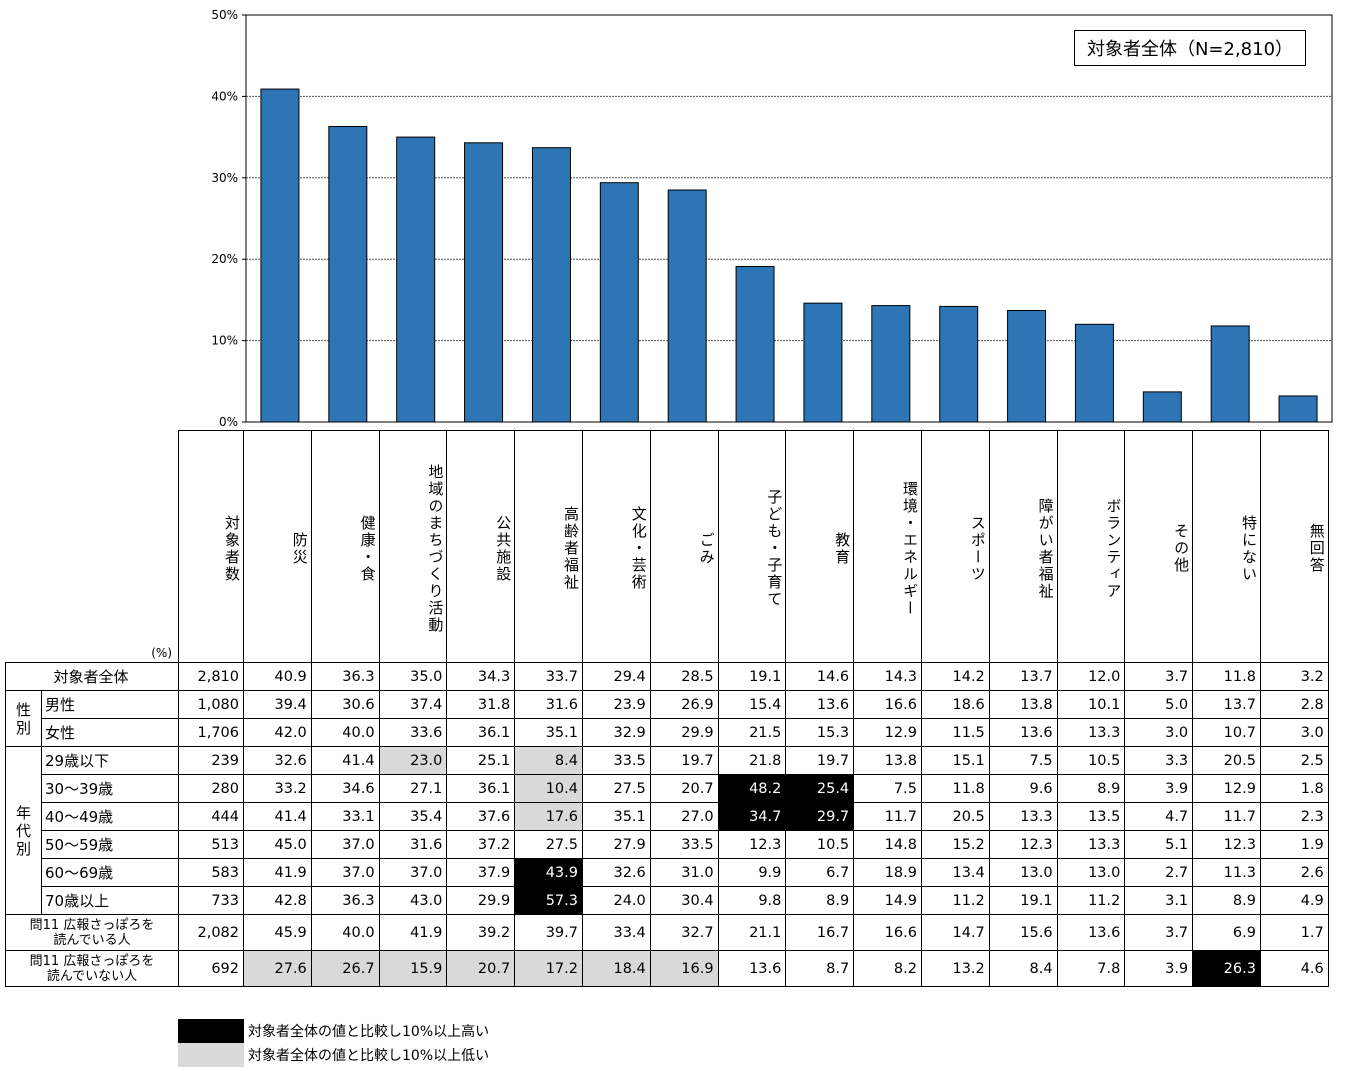  I want to click on table-cell: 27.5, so click(616, 788).